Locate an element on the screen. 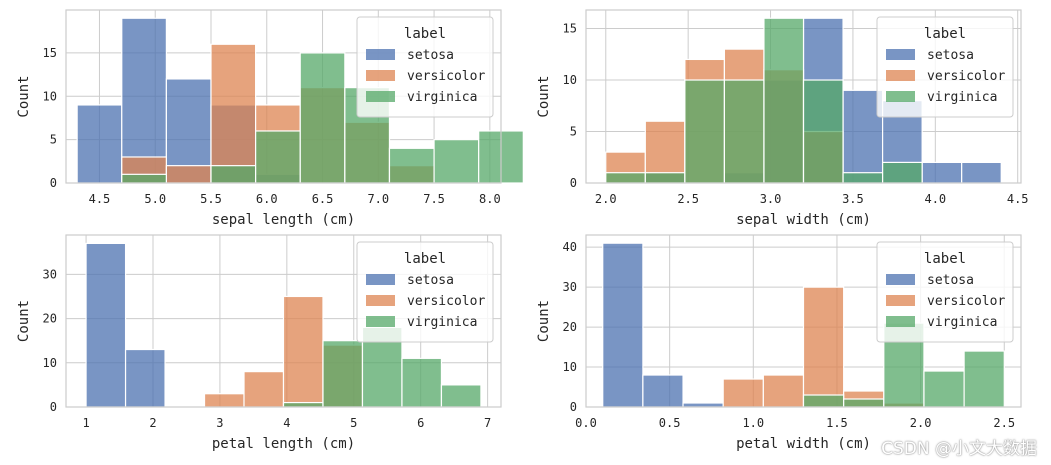 Image resolution: width=1051 pixels, height=465 pixels. x-axis-label: petal length (cm) is located at coordinates (283, 444).